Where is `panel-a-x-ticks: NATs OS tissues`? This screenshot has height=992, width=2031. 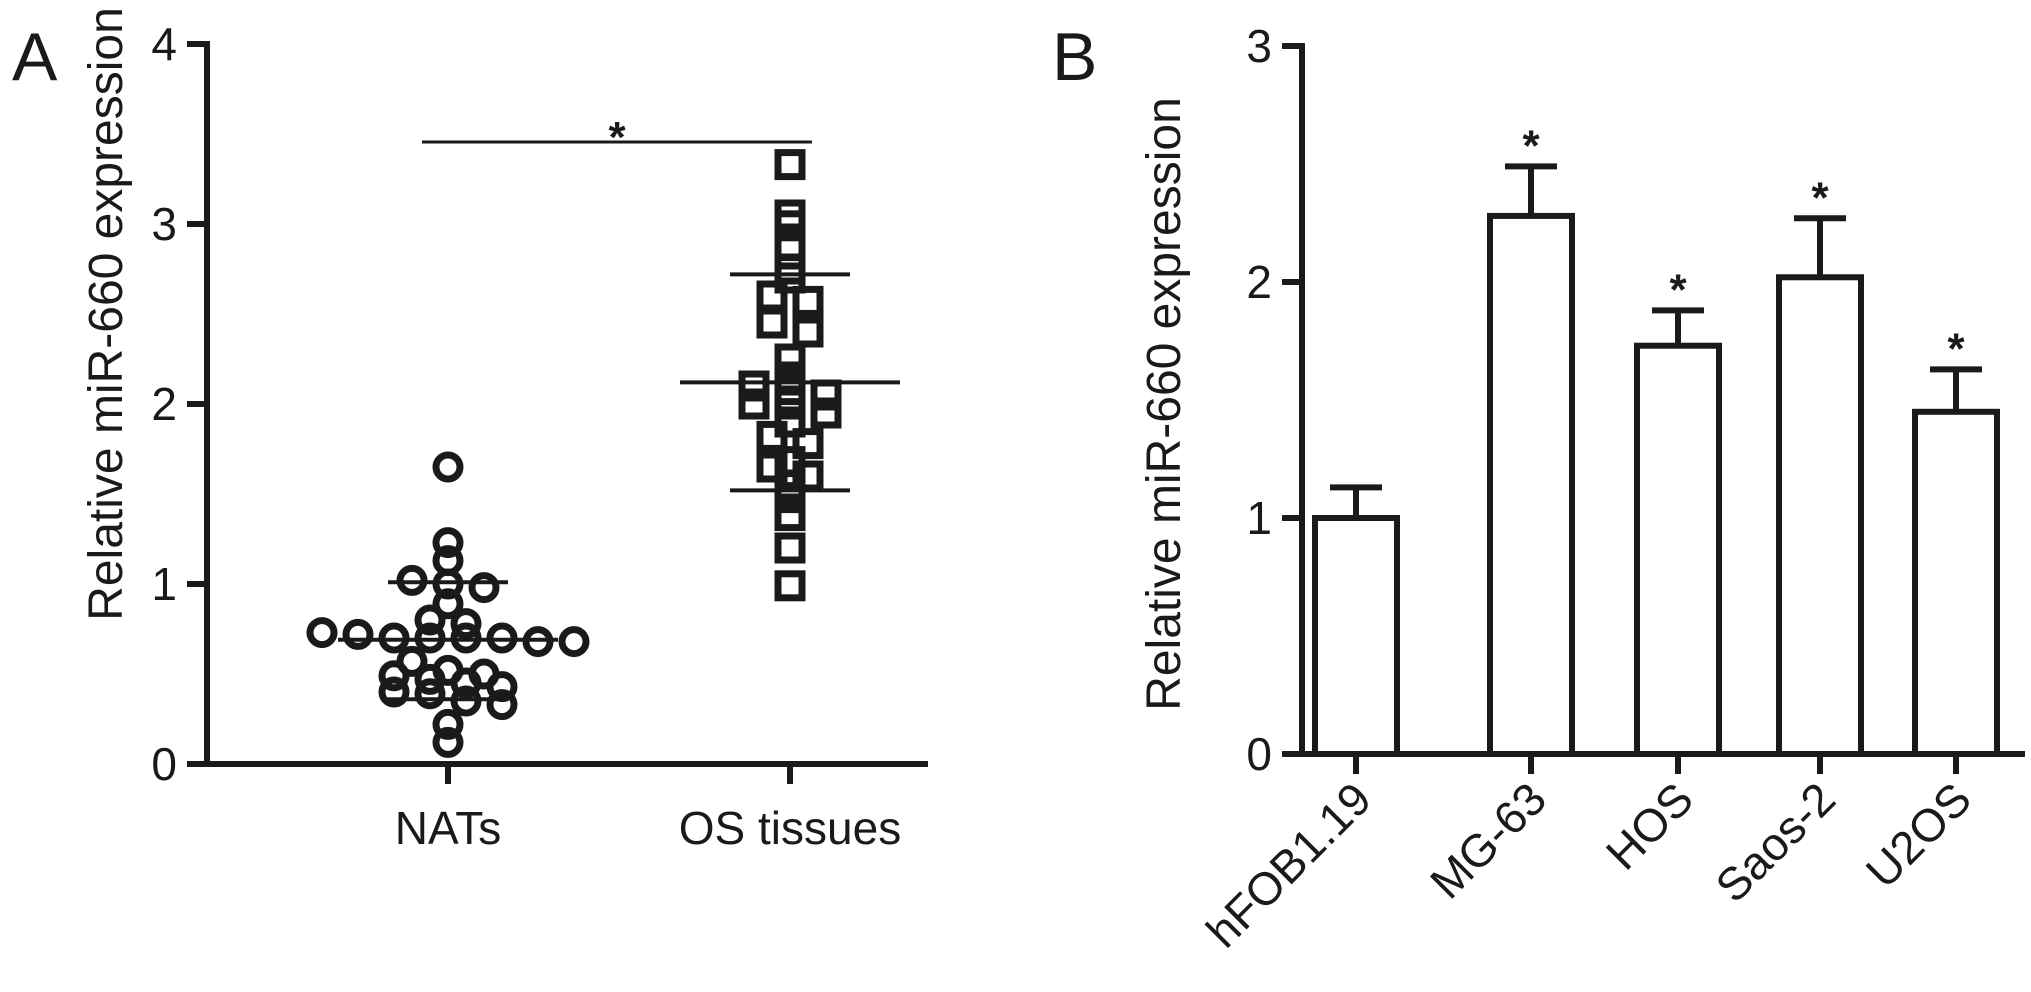
panel-a-x-ticks: NATs OS tissues is located at coordinates (648, 809).